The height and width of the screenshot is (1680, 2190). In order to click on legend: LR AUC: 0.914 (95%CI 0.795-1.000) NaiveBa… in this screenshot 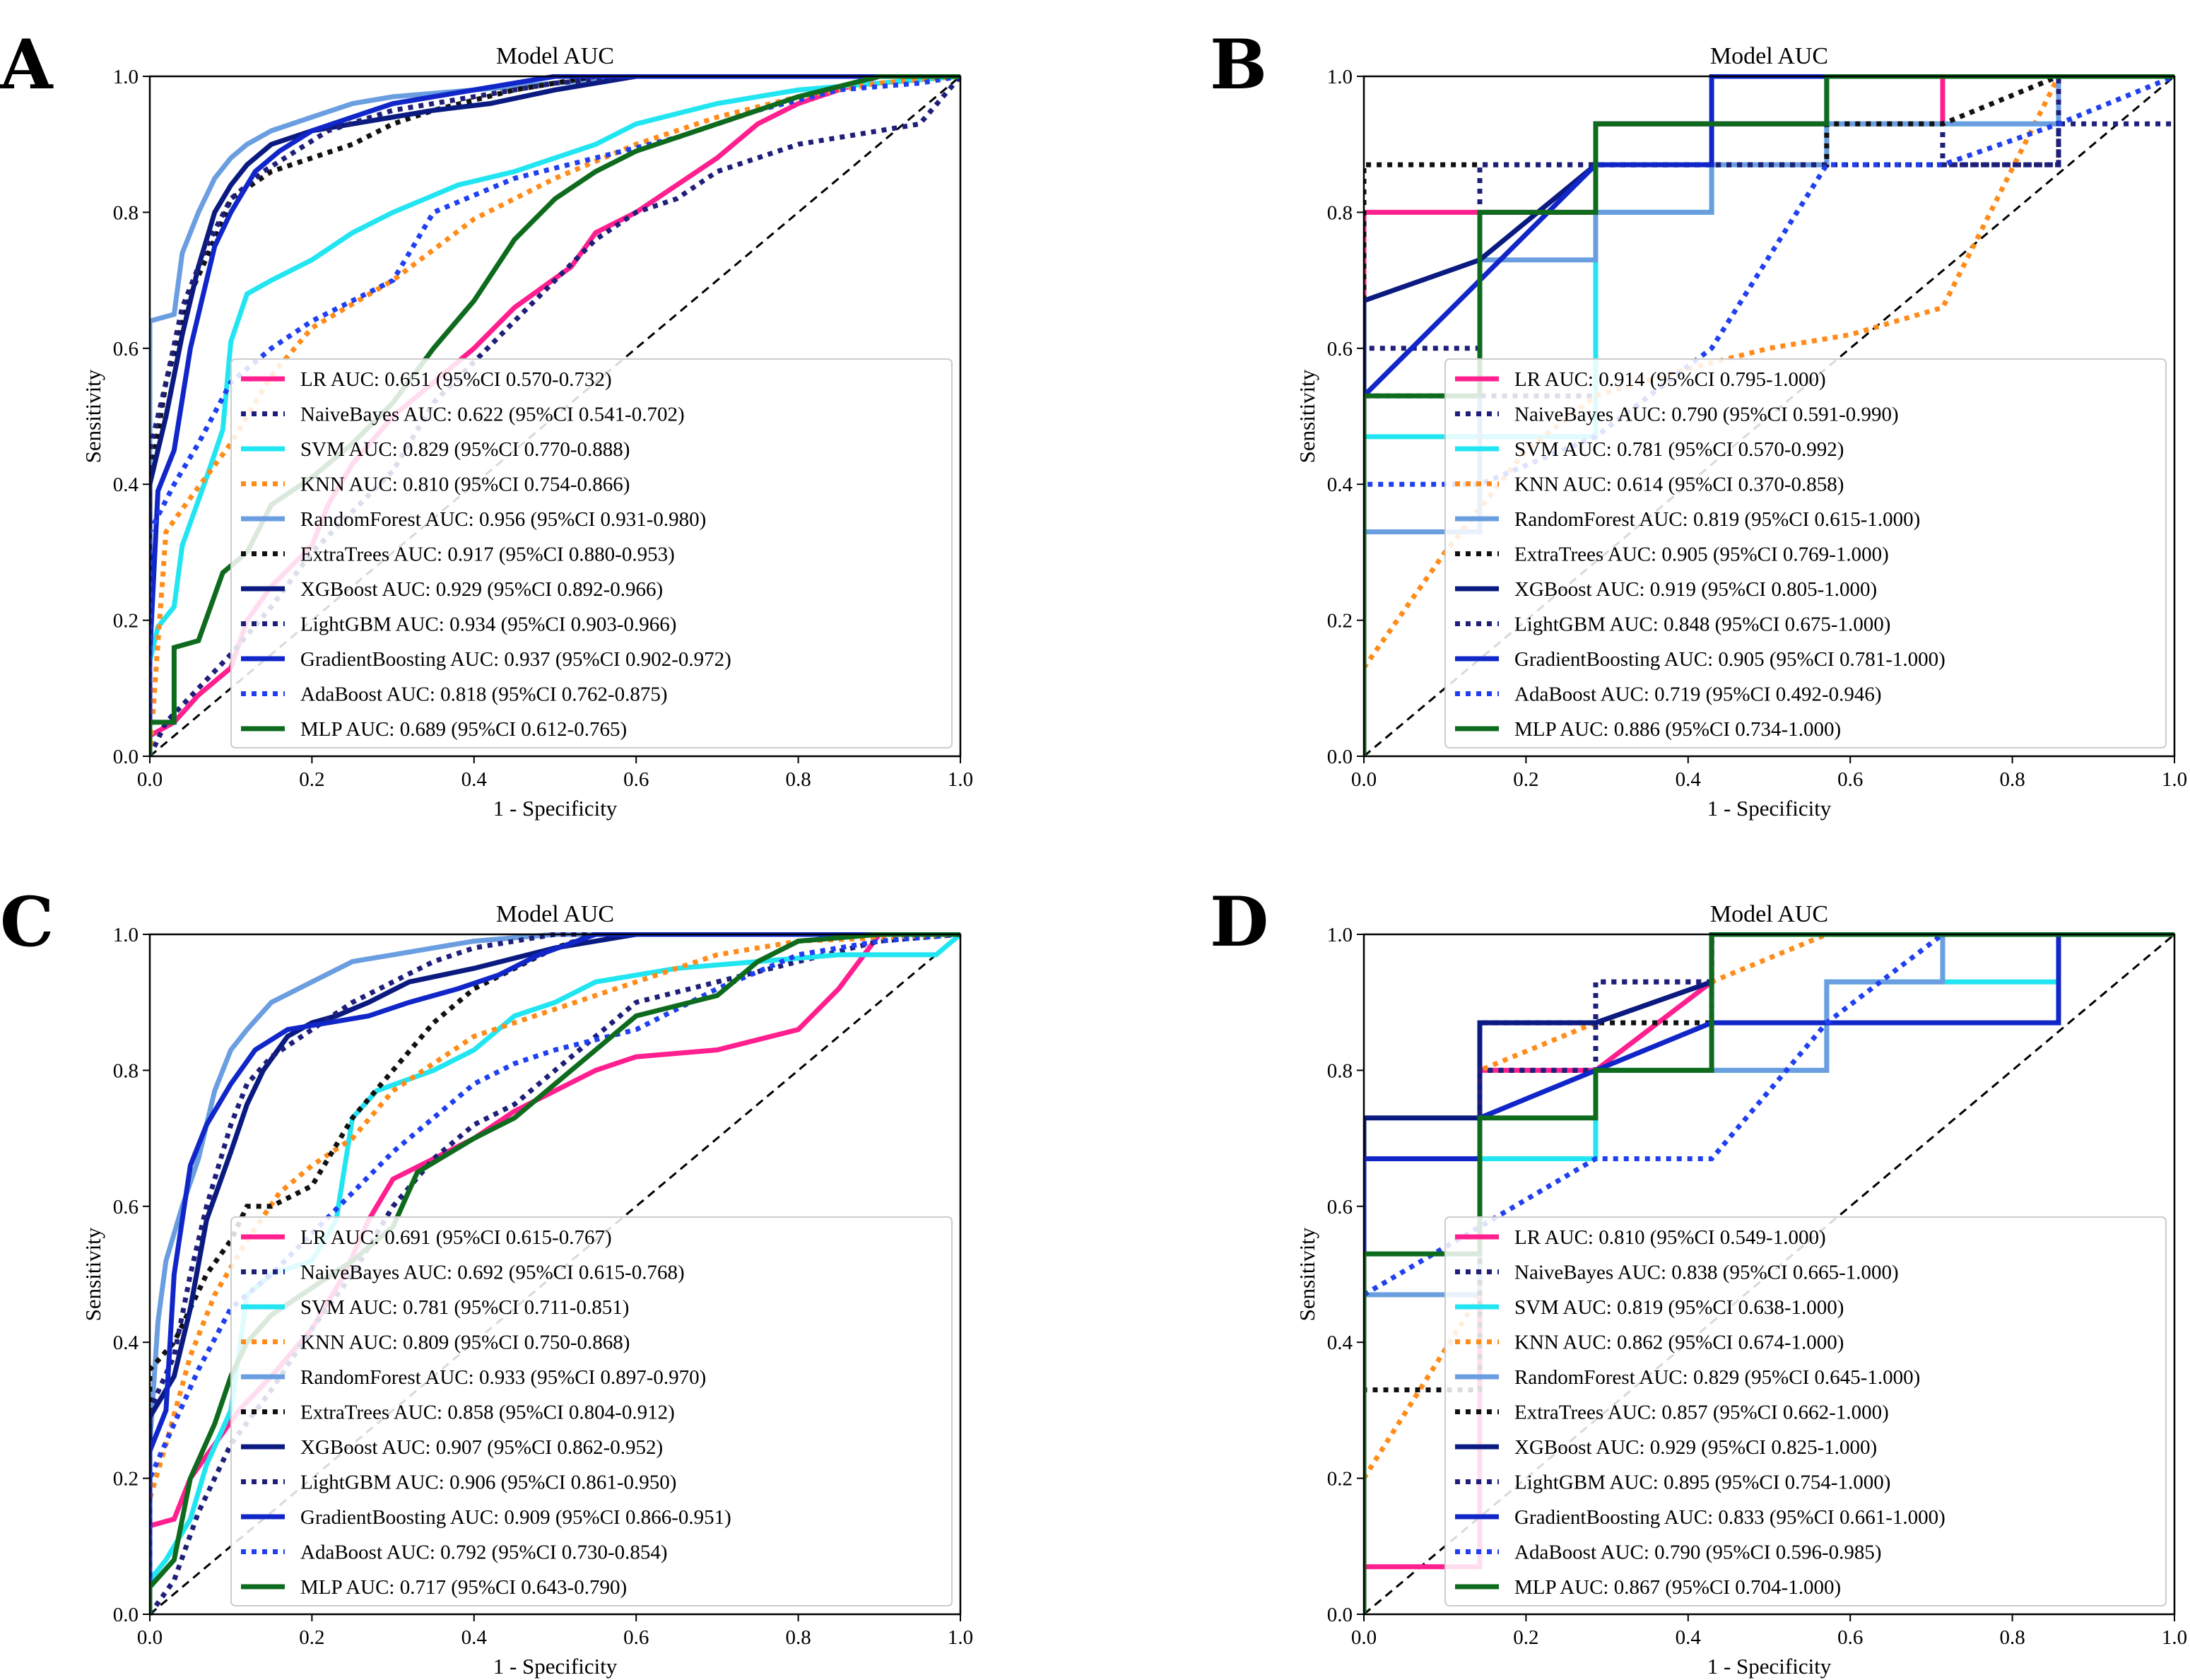, I will do `click(1805, 553)`.